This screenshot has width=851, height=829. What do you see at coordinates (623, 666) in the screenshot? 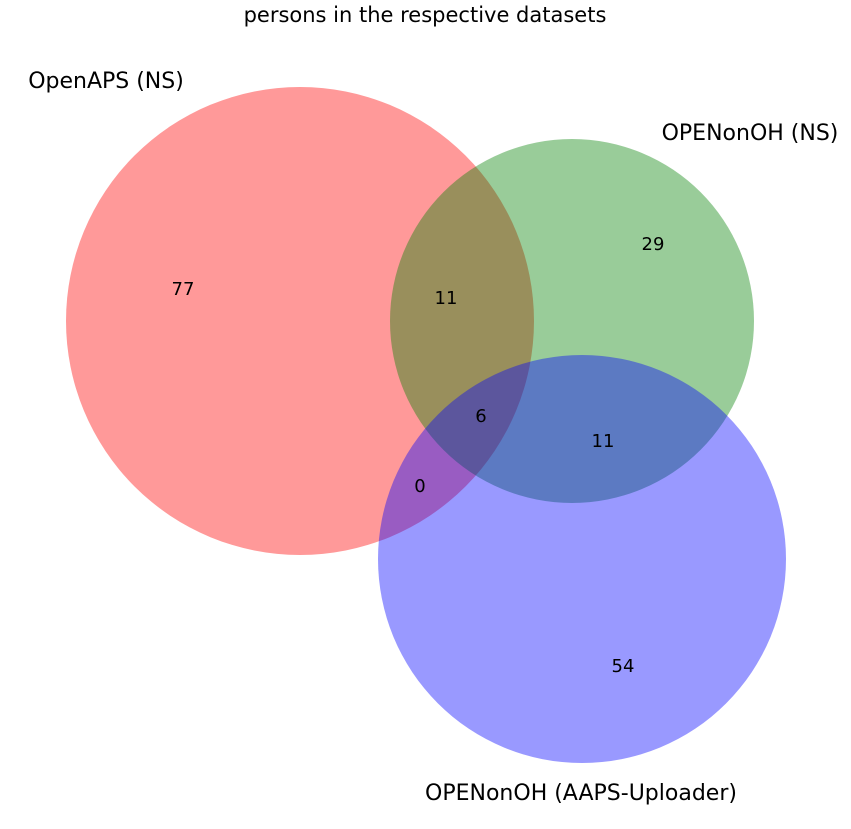
I see `region-value-aaps-uploader-only: 54` at bounding box center [623, 666].